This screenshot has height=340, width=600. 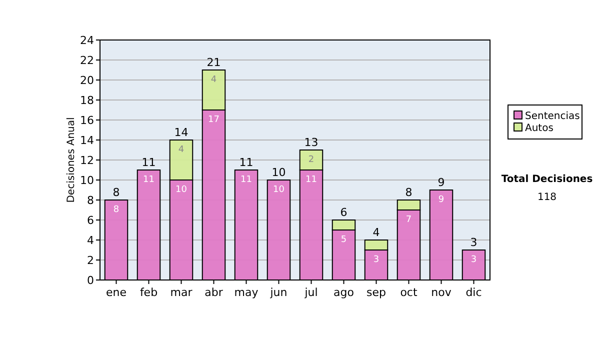 What do you see at coordinates (311, 160) in the screenshot?
I see `data-label: 2` at bounding box center [311, 160].